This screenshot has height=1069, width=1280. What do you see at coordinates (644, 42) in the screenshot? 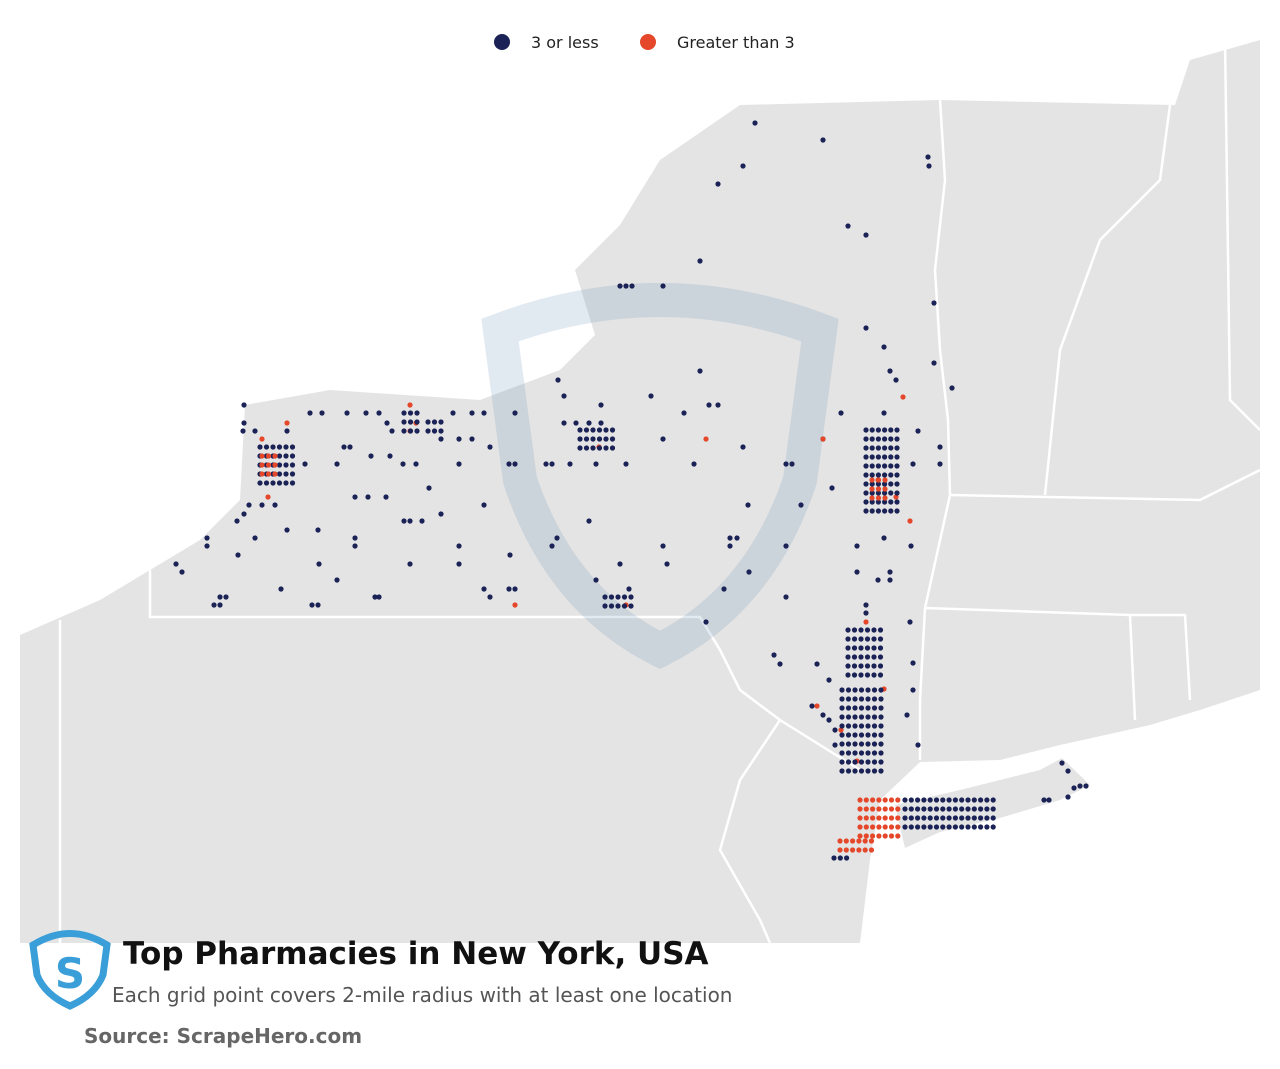
I see `legend: 3 or less Greater than 3` at bounding box center [644, 42].